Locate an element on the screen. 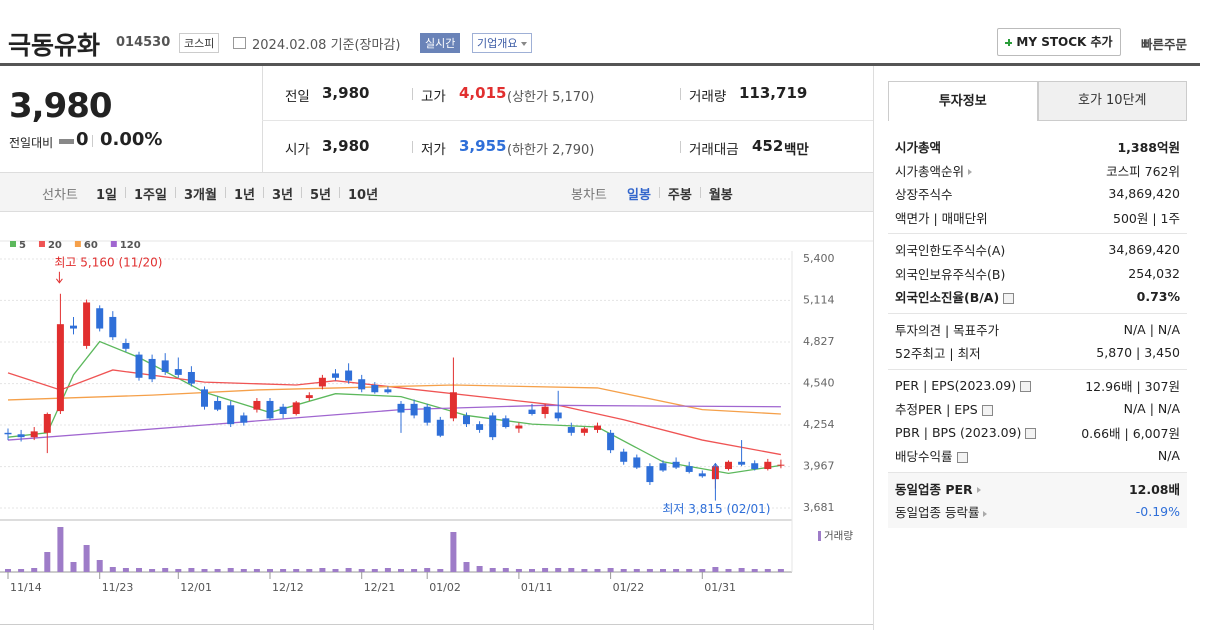 The height and width of the screenshot is (630, 1206). info-row: 액면가 | 매매단위 500원 | 1주 is located at coordinates (1037, 218).